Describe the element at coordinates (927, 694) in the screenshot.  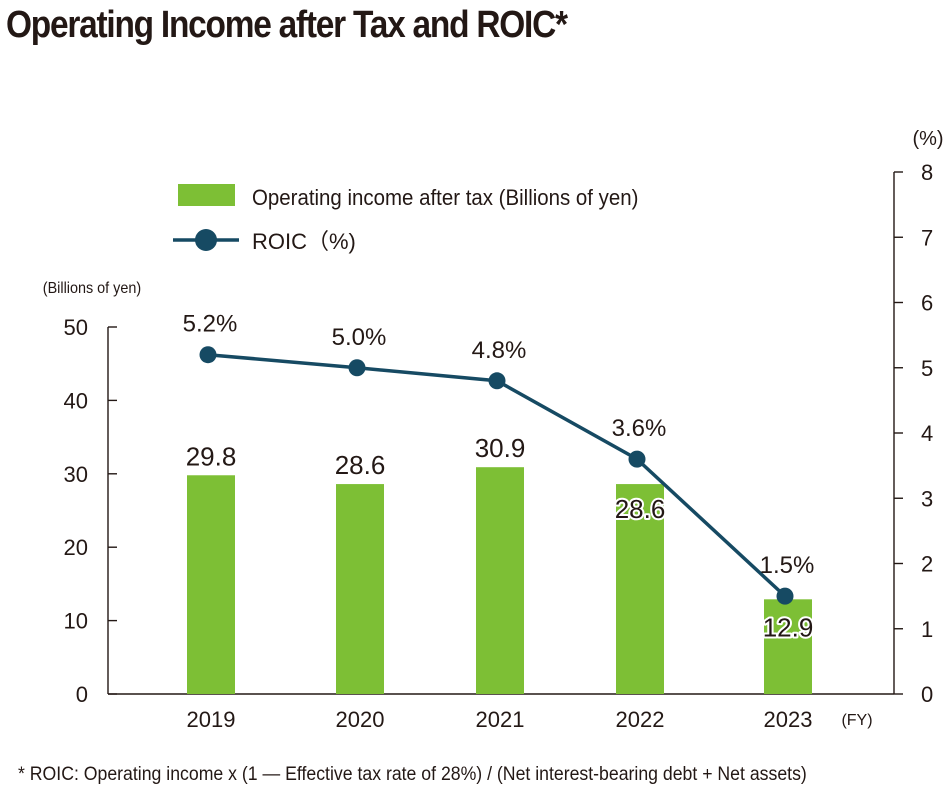
I see `right-tick-label: 0` at that location.